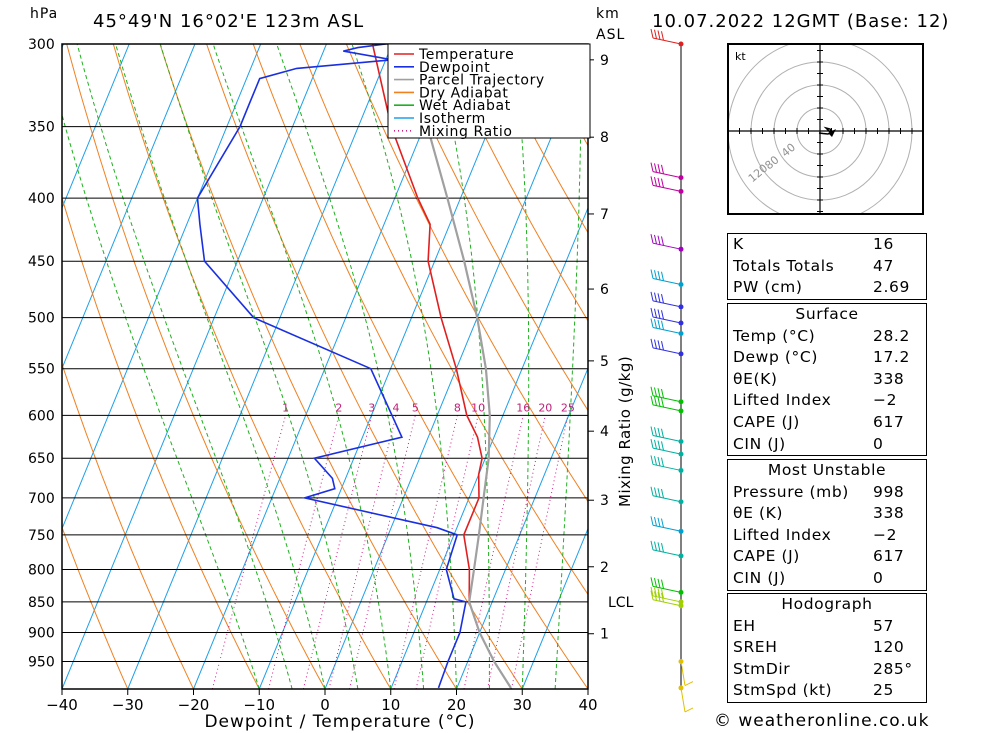 The image size is (1000, 733). Describe the element at coordinates (457, 407) in the screenshot. I see `mixing-ratio-label: 8` at that location.